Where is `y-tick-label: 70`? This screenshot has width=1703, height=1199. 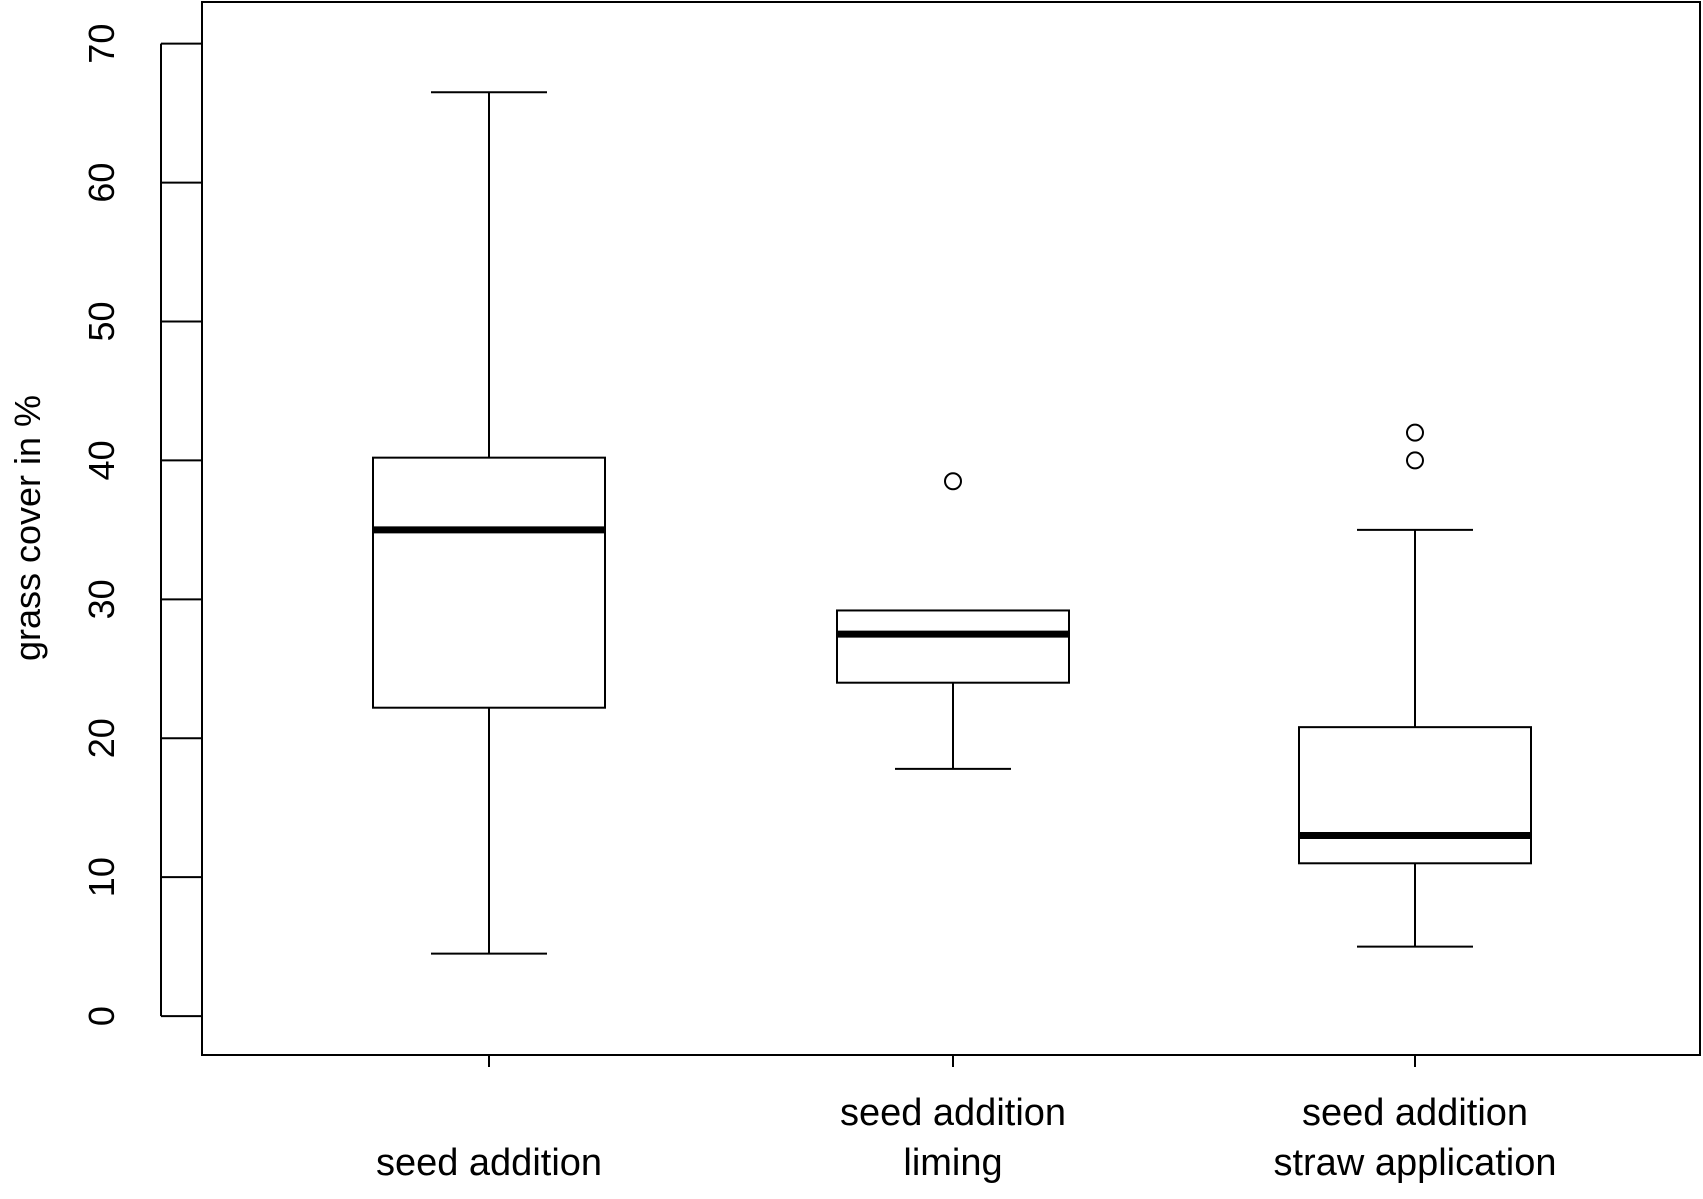
y-tick-label: 70 is located at coordinates (101, 44).